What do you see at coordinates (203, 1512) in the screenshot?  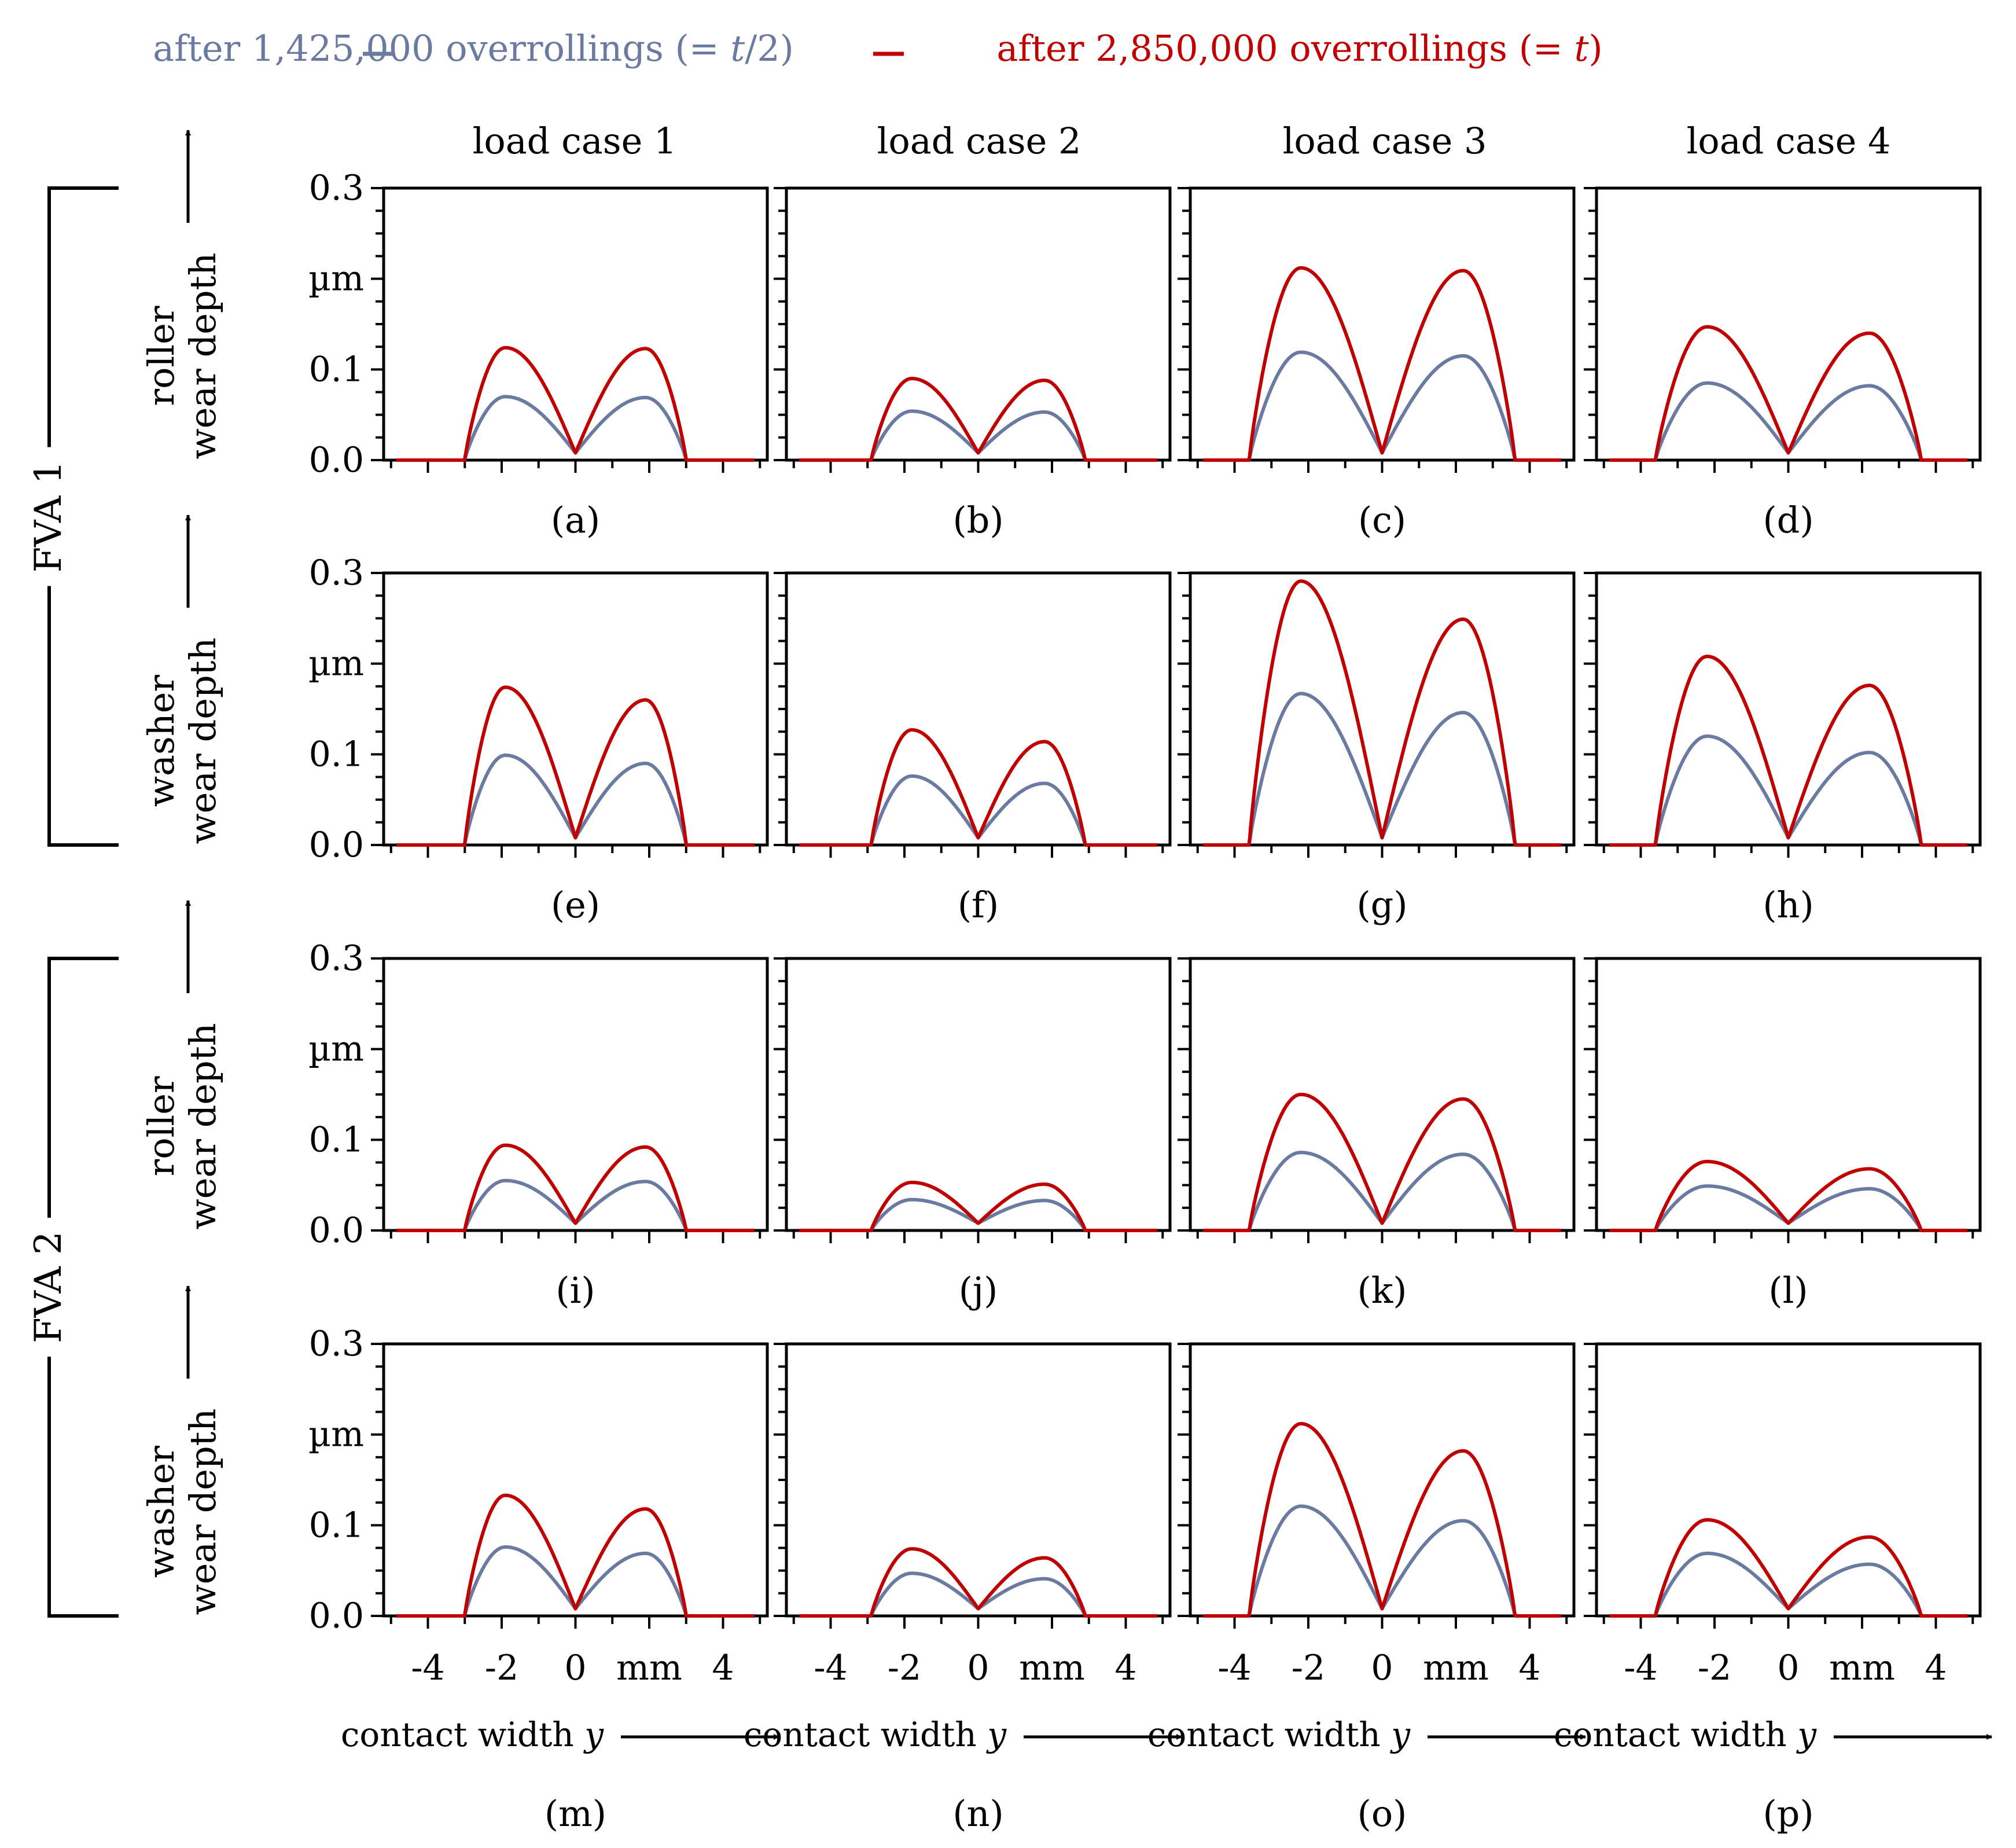 I see `row-label-4-line-2: wear depth` at bounding box center [203, 1512].